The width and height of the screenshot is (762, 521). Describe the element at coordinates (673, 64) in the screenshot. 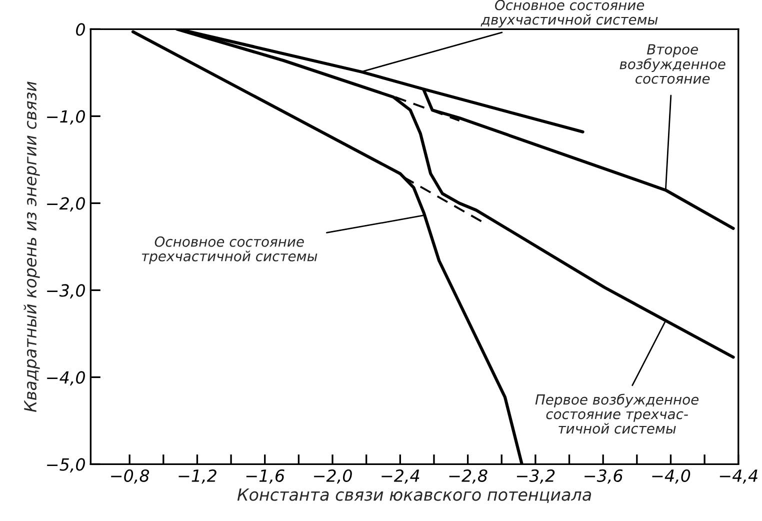

I see `annotation: Второе возбужденное состояние` at that location.